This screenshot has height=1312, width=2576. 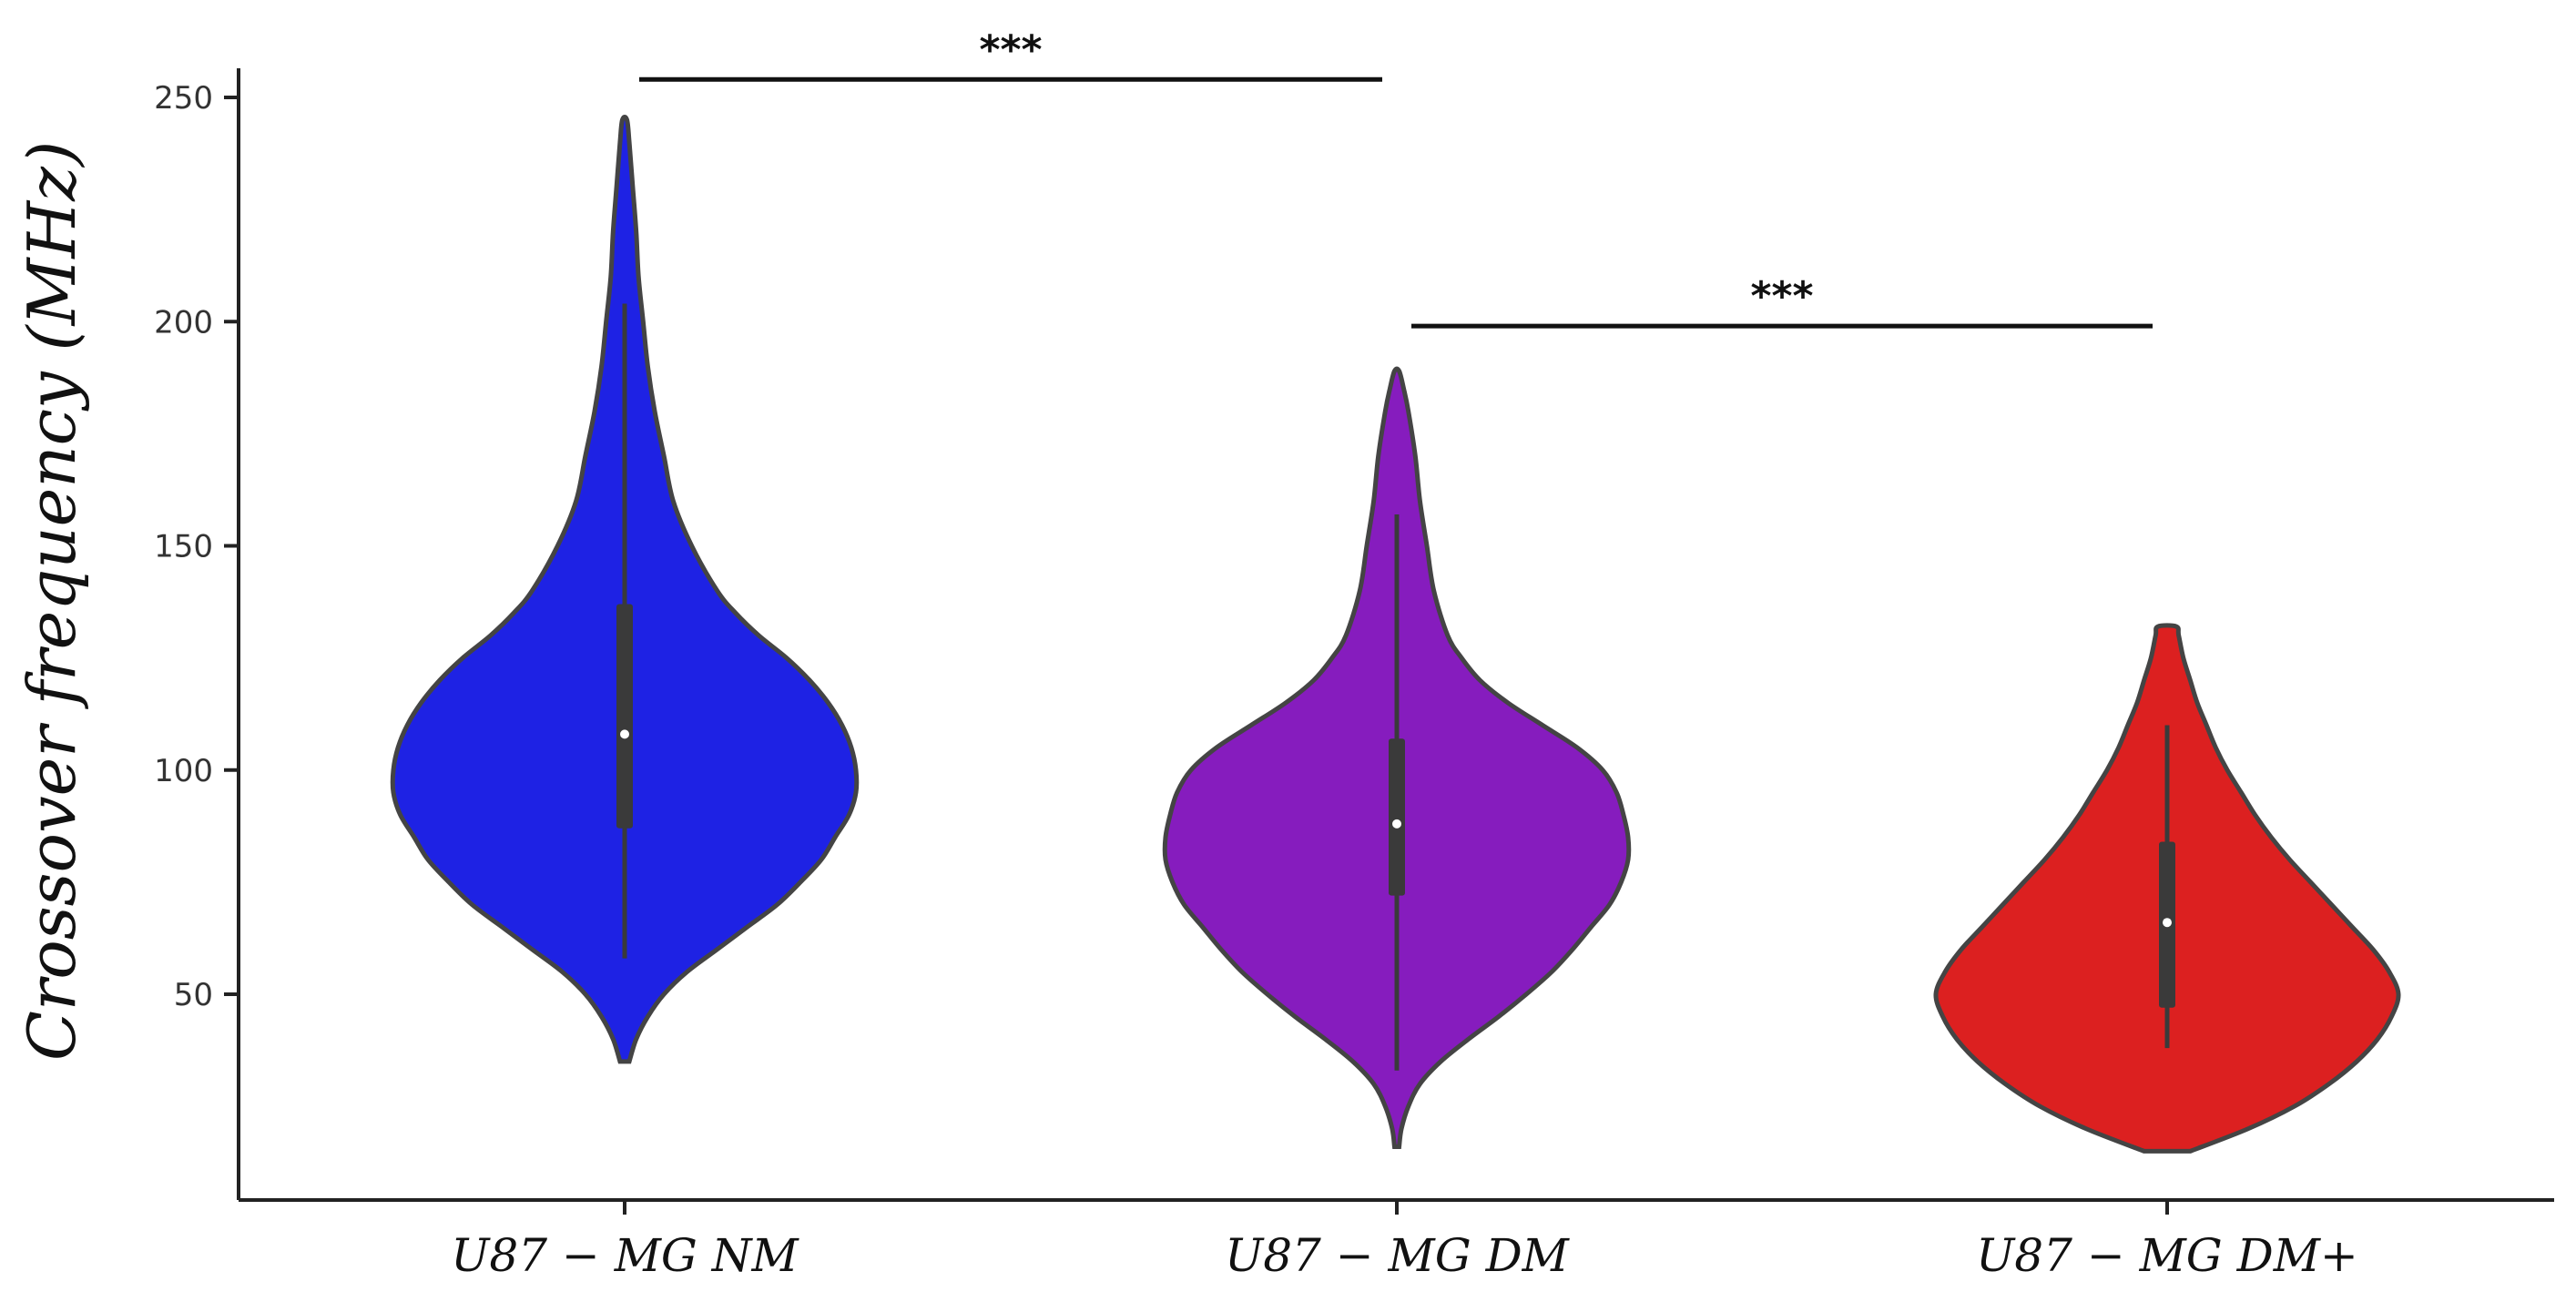 I want to click on y-axis-title: Crossover frequency (MHz), so click(x=52, y=601).